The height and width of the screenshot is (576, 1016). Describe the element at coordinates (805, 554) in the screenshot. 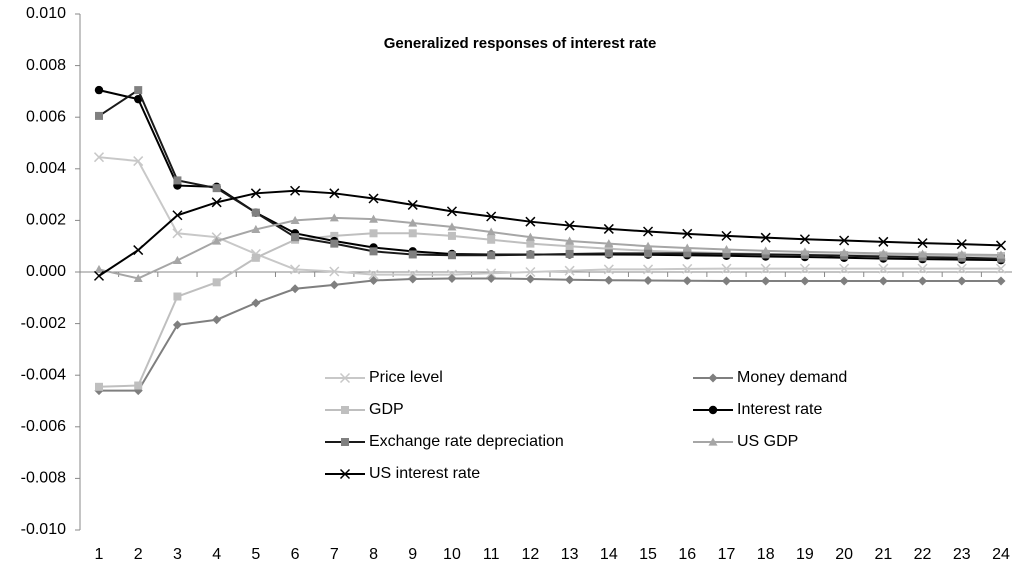

I see `x-tick-label: 19` at that location.